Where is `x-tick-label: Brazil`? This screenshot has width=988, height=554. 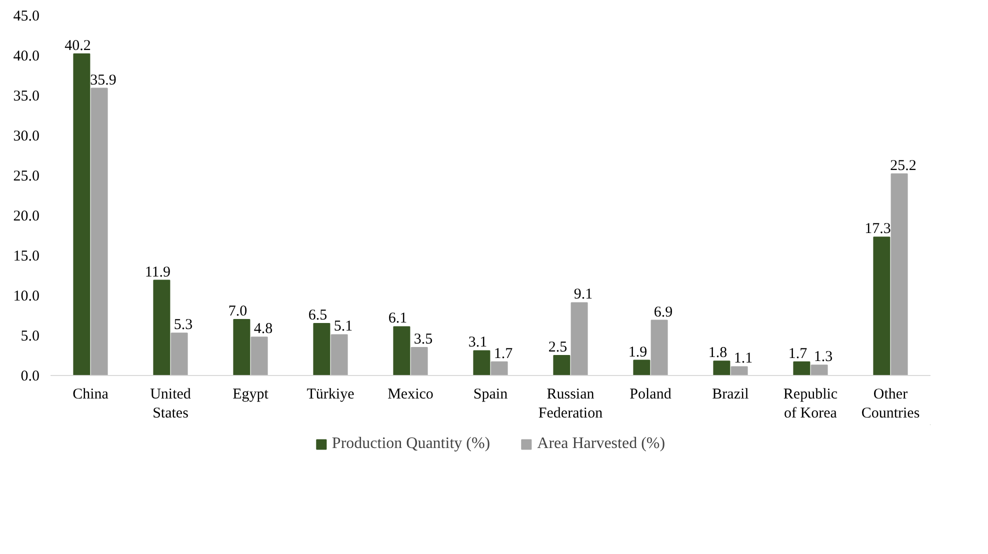 x-tick-label: Brazil is located at coordinates (730, 394).